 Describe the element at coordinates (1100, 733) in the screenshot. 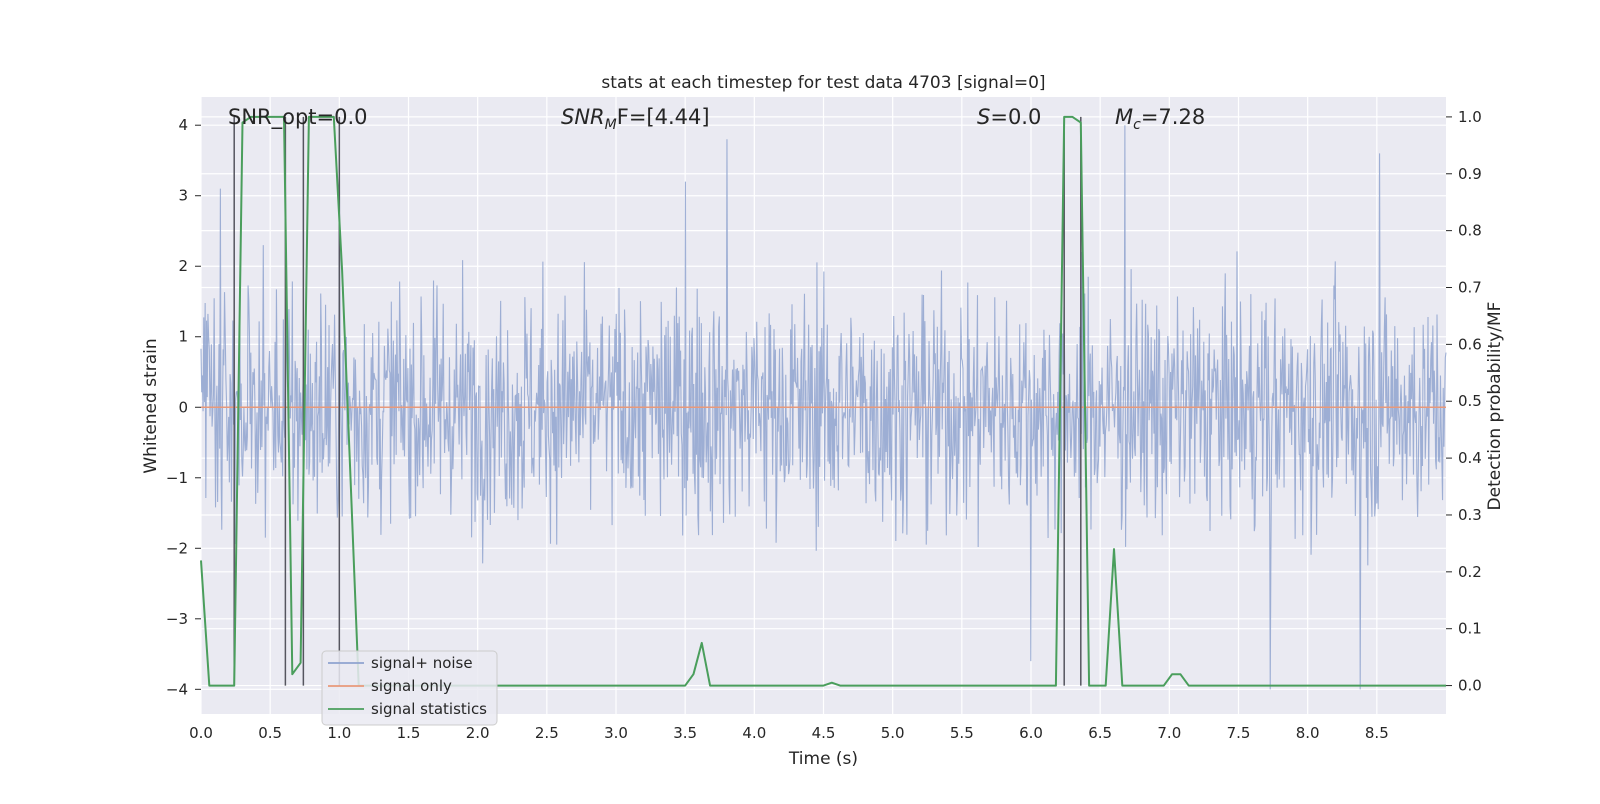

I see `x-tick-label: 6.5` at that location.